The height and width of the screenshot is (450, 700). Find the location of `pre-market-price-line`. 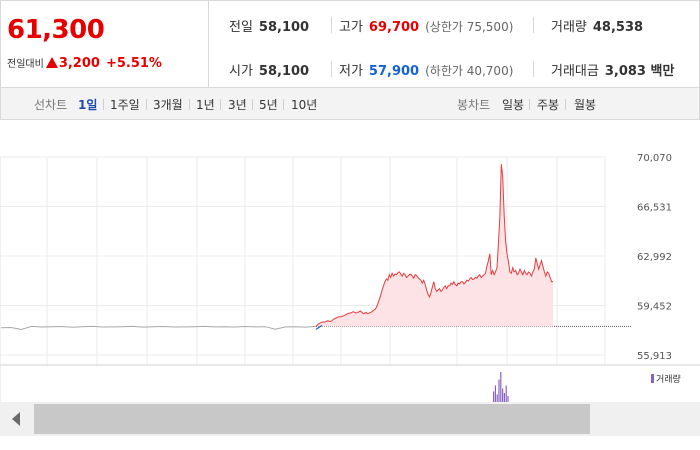

pre-market-price-line is located at coordinates (158, 328).